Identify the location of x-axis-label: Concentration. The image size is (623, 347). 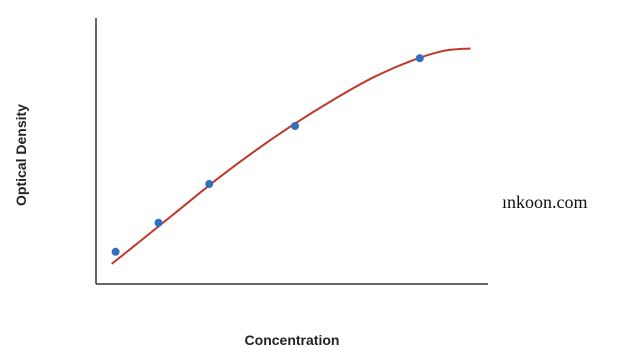
(292, 339).